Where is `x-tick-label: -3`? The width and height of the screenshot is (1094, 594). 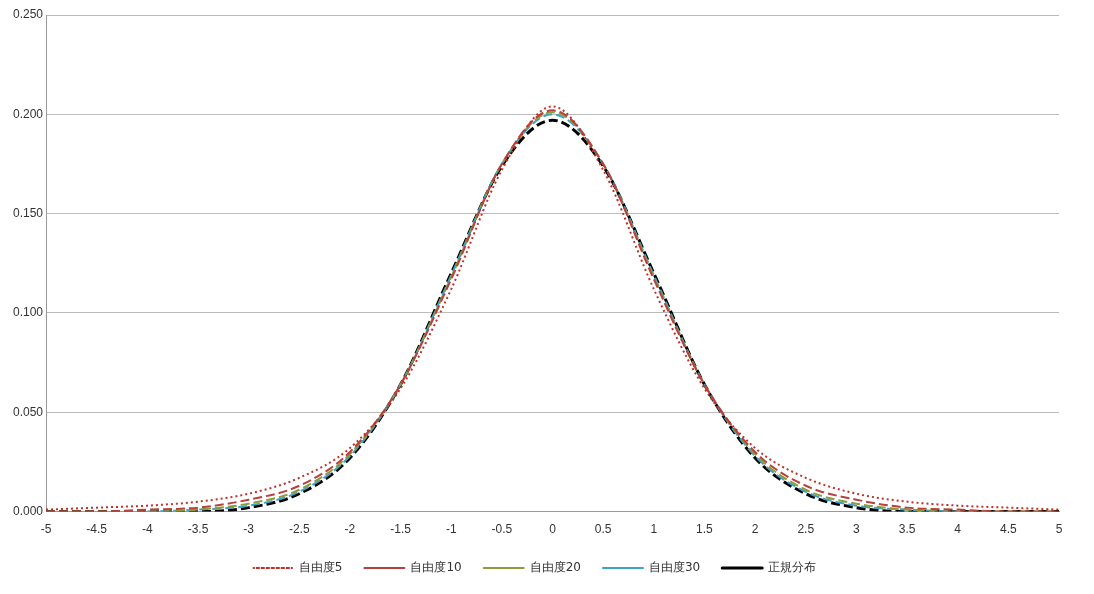 x-tick-label: -3 is located at coordinates (249, 529).